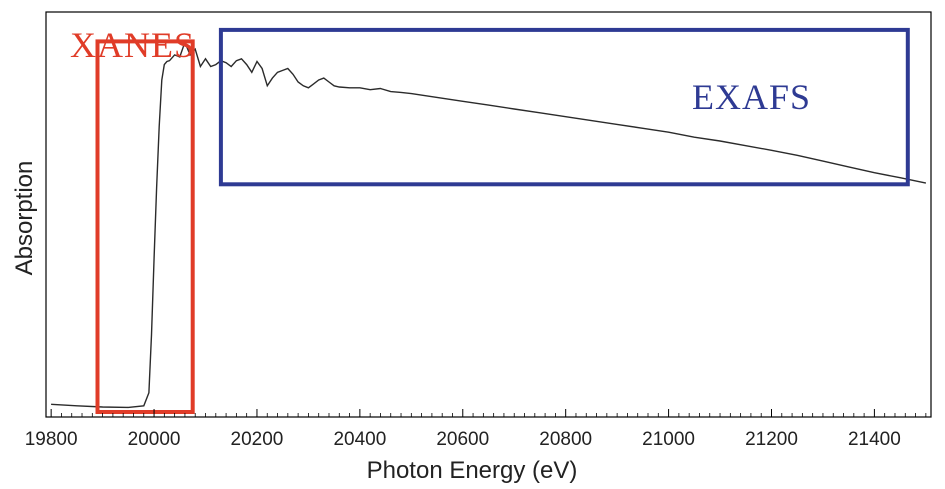  Describe the element at coordinates (751, 97) in the screenshot. I see `exafs-label: EXAFS` at that location.